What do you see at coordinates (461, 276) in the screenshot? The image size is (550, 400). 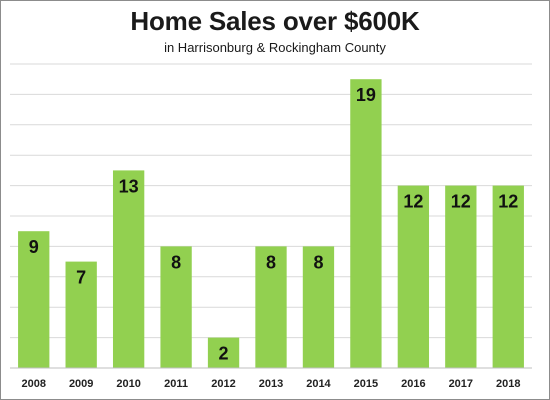 I see `bar-2017` at bounding box center [461, 276].